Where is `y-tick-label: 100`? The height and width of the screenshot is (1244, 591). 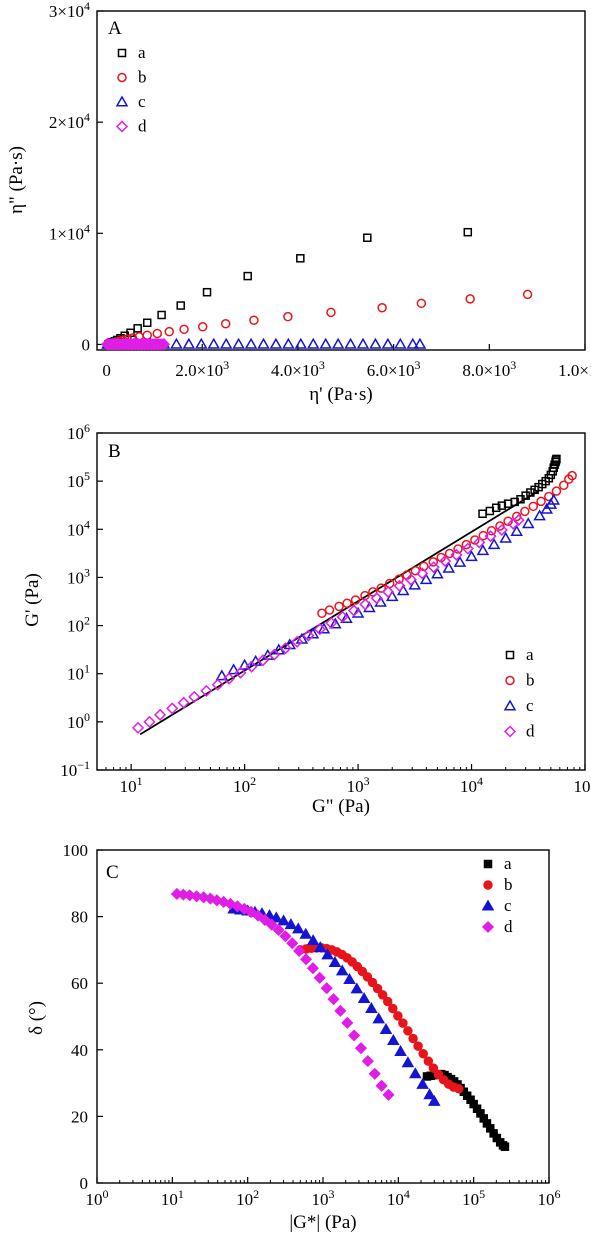
y-tick-label: 100 is located at coordinates (76, 850).